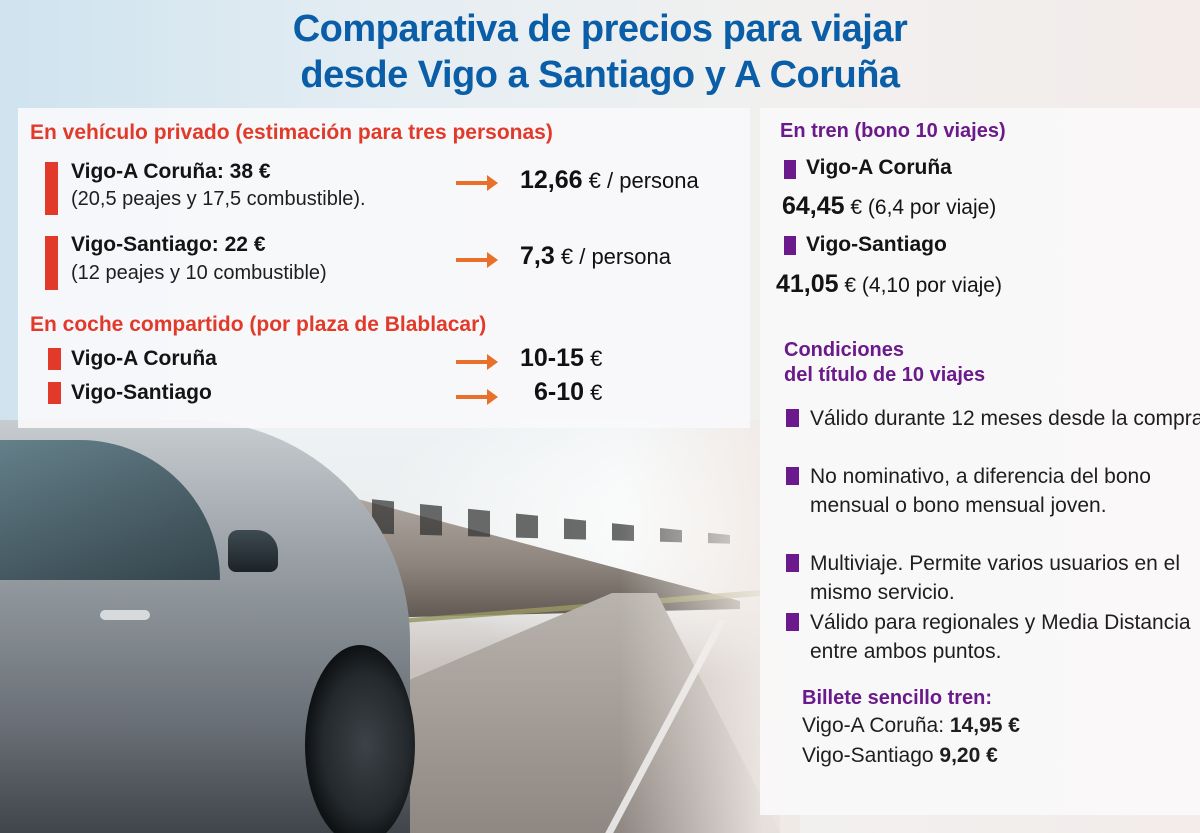 The width and height of the screenshot is (1200, 833). Describe the element at coordinates (879, 167) in the screenshot. I see `train-route-coruna: Vigo-A Coruña` at that location.